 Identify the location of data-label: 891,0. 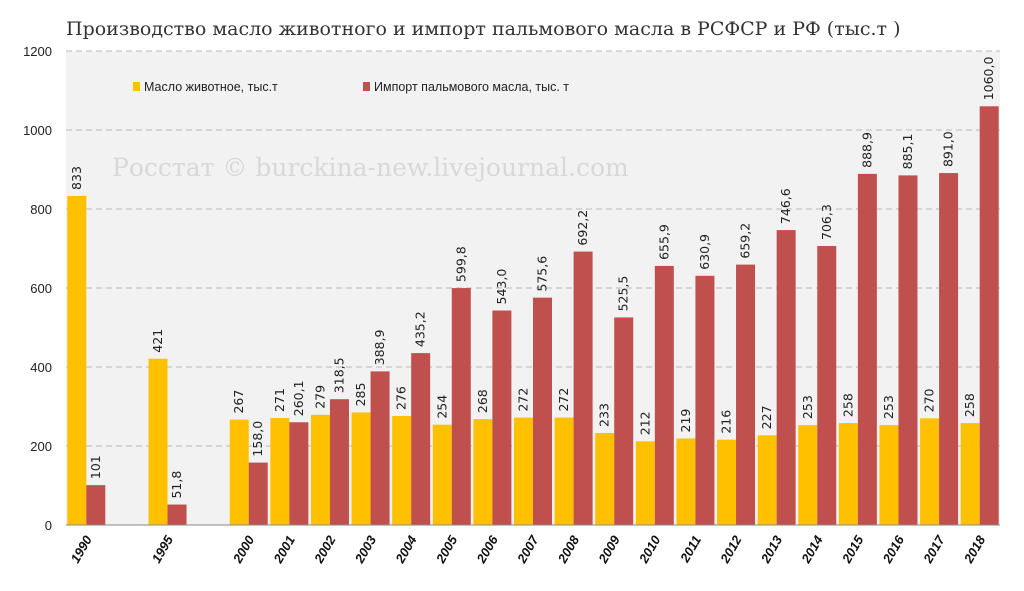
(948, 149).